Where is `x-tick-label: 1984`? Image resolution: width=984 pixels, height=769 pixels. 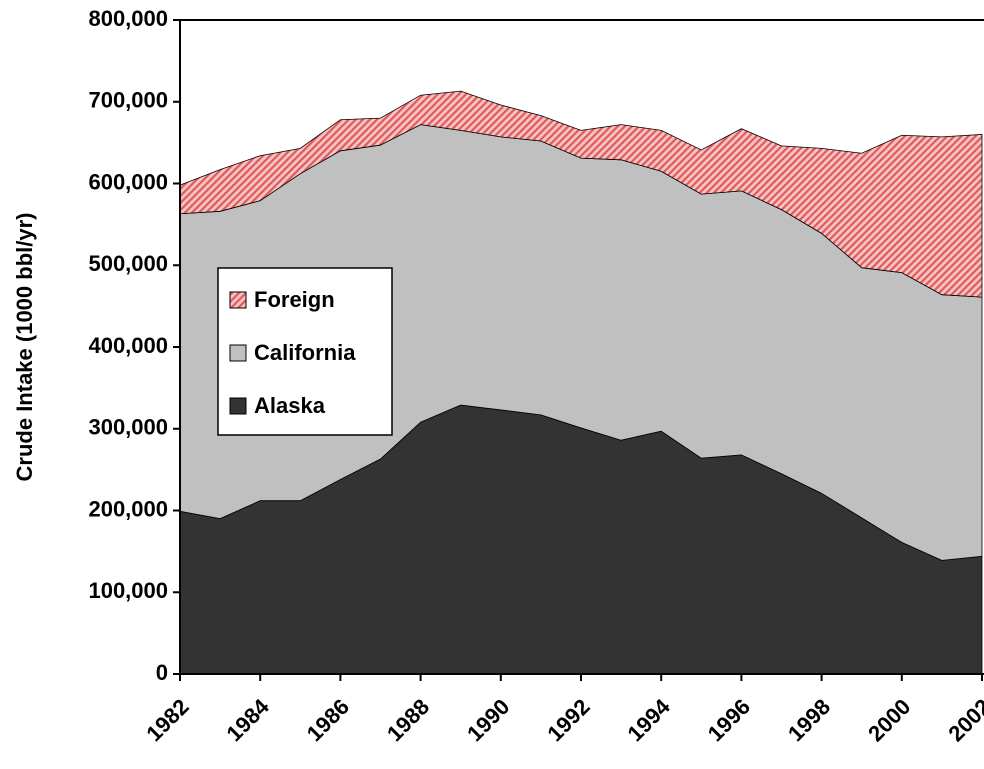 x-tick-label: 1984 is located at coordinates (248, 719).